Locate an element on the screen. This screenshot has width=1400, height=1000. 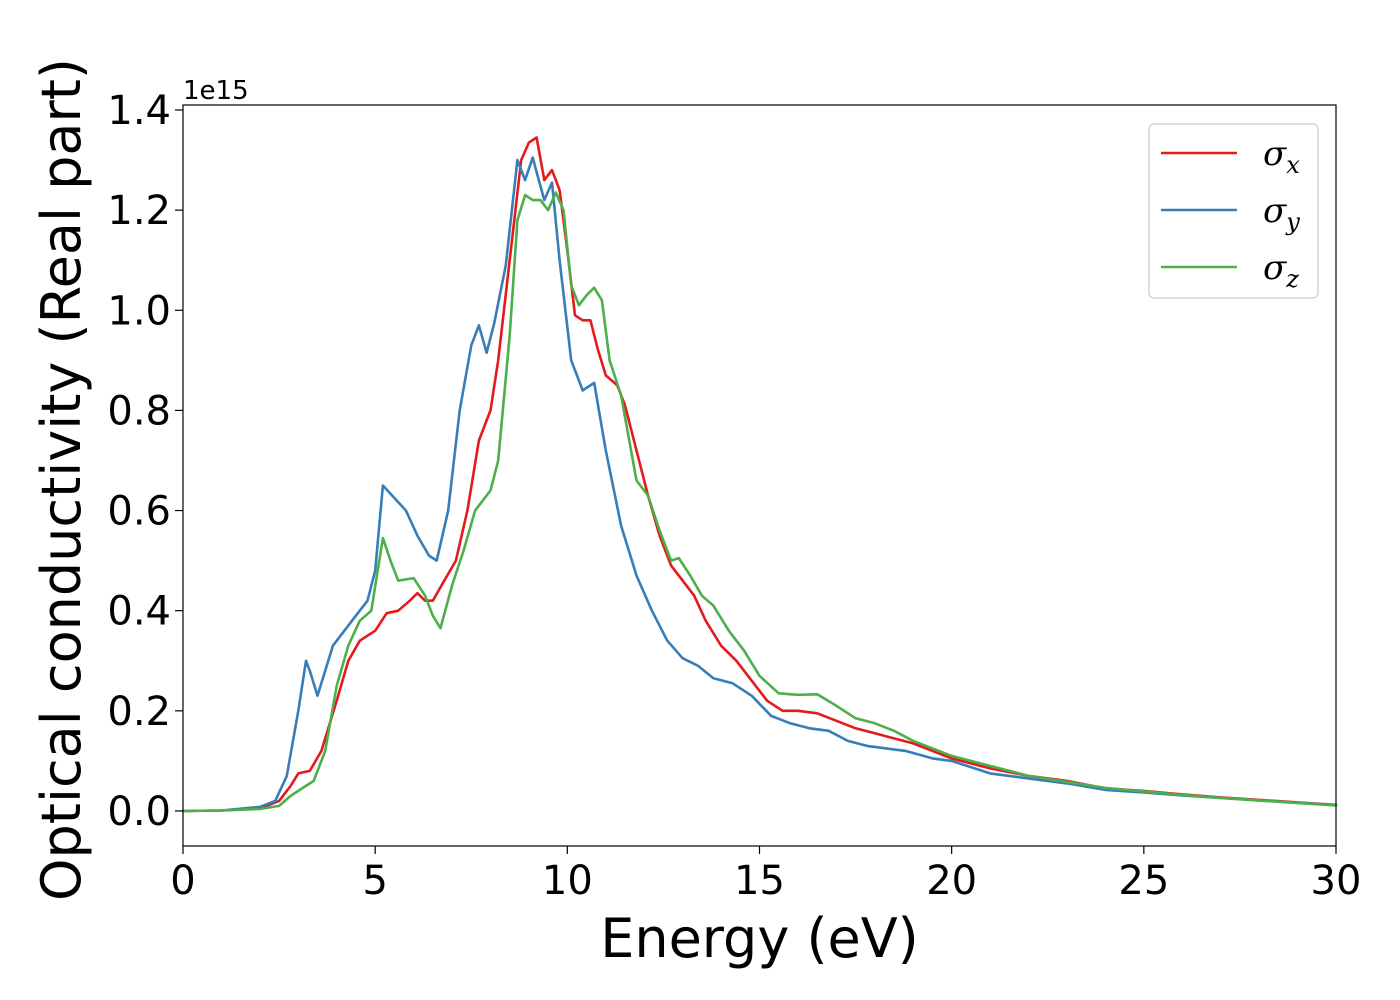
x-tick-label: 0 is located at coordinates (182, 881).